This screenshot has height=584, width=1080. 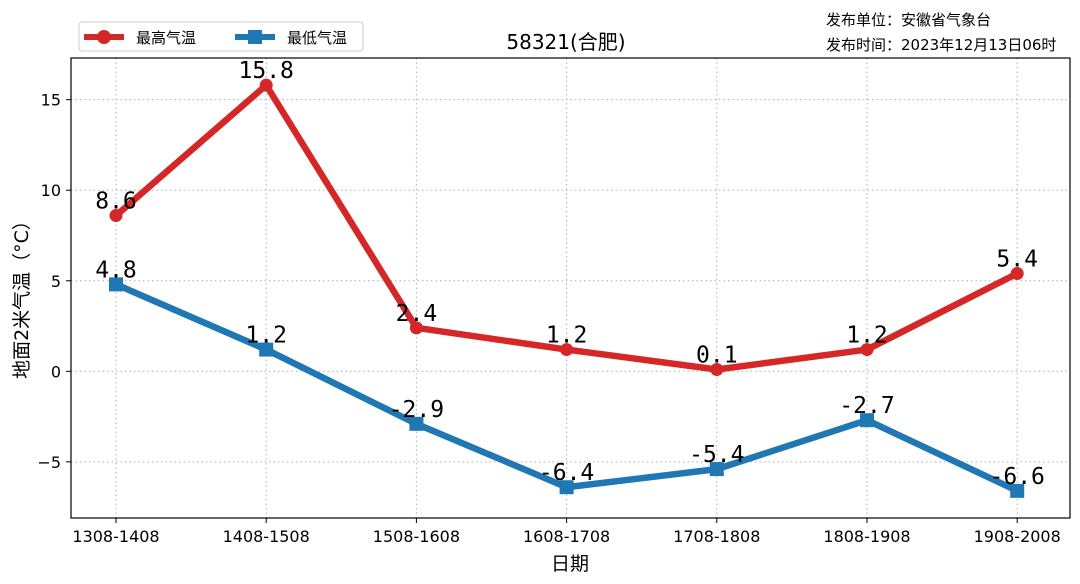 What do you see at coordinates (1017, 536) in the screenshot?
I see `x-tick-label: 1908-2008` at bounding box center [1017, 536].